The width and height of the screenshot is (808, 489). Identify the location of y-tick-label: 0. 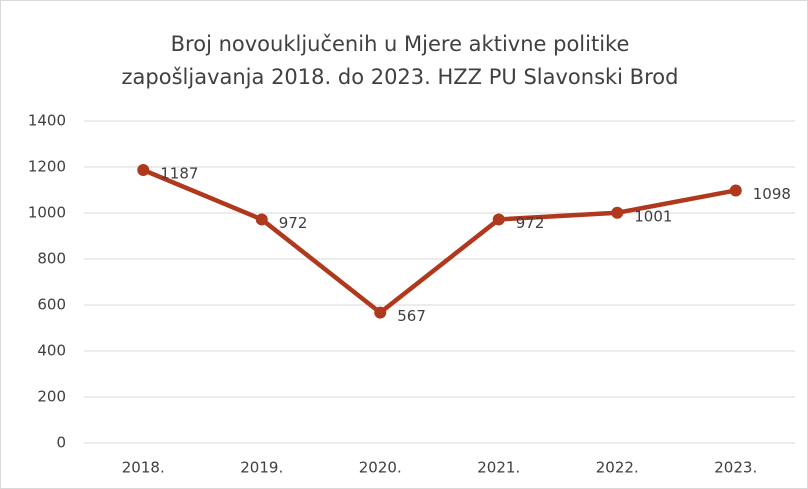
(61, 443).